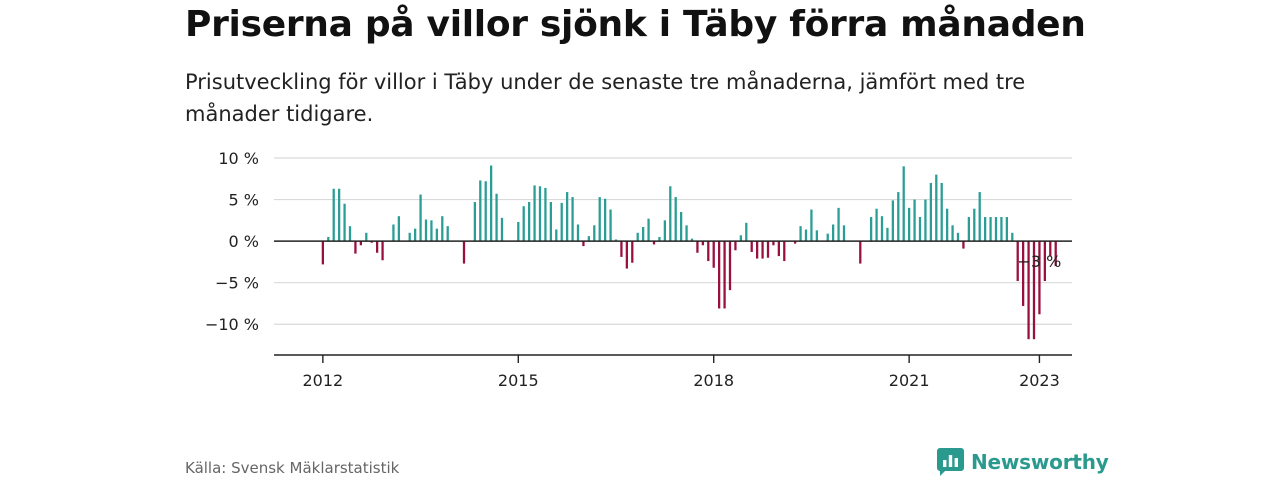  I want to click on x-tick-label: 2018, so click(713, 380).